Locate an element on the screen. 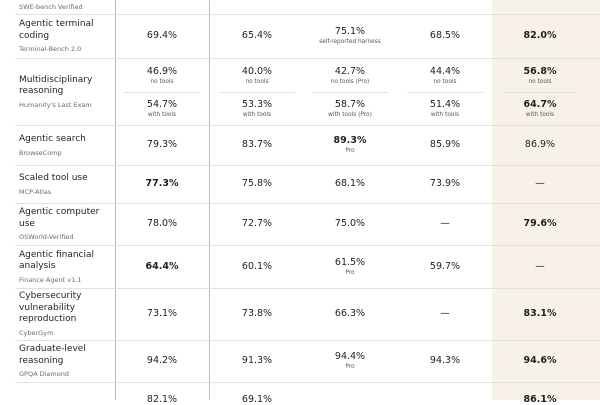 The image size is (600, 405). score: 75.1% is located at coordinates (350, 31).